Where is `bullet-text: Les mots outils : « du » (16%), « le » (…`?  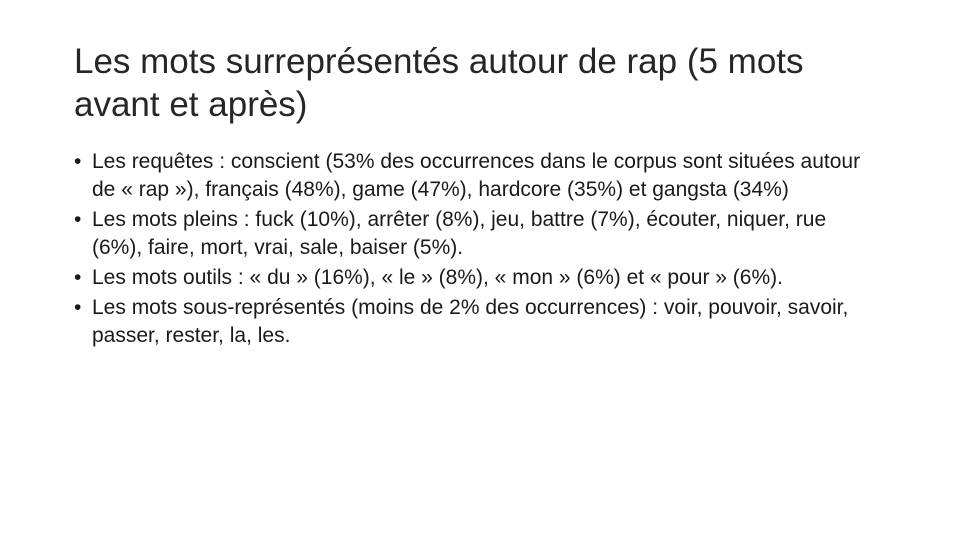 bullet-text: Les mots outils : « du » (16%), « le » (… is located at coordinates (437, 277).